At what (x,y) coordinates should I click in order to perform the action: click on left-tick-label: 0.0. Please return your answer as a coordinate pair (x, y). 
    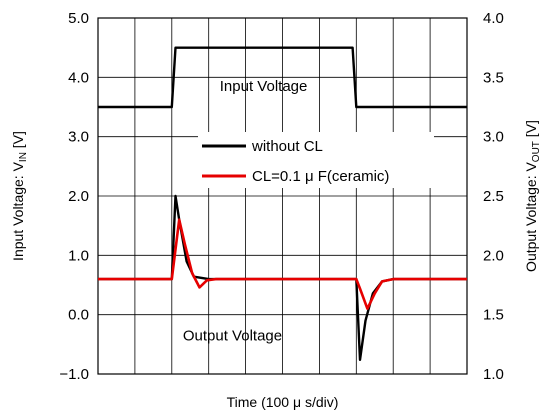
    Looking at the image, I should click on (78, 315).